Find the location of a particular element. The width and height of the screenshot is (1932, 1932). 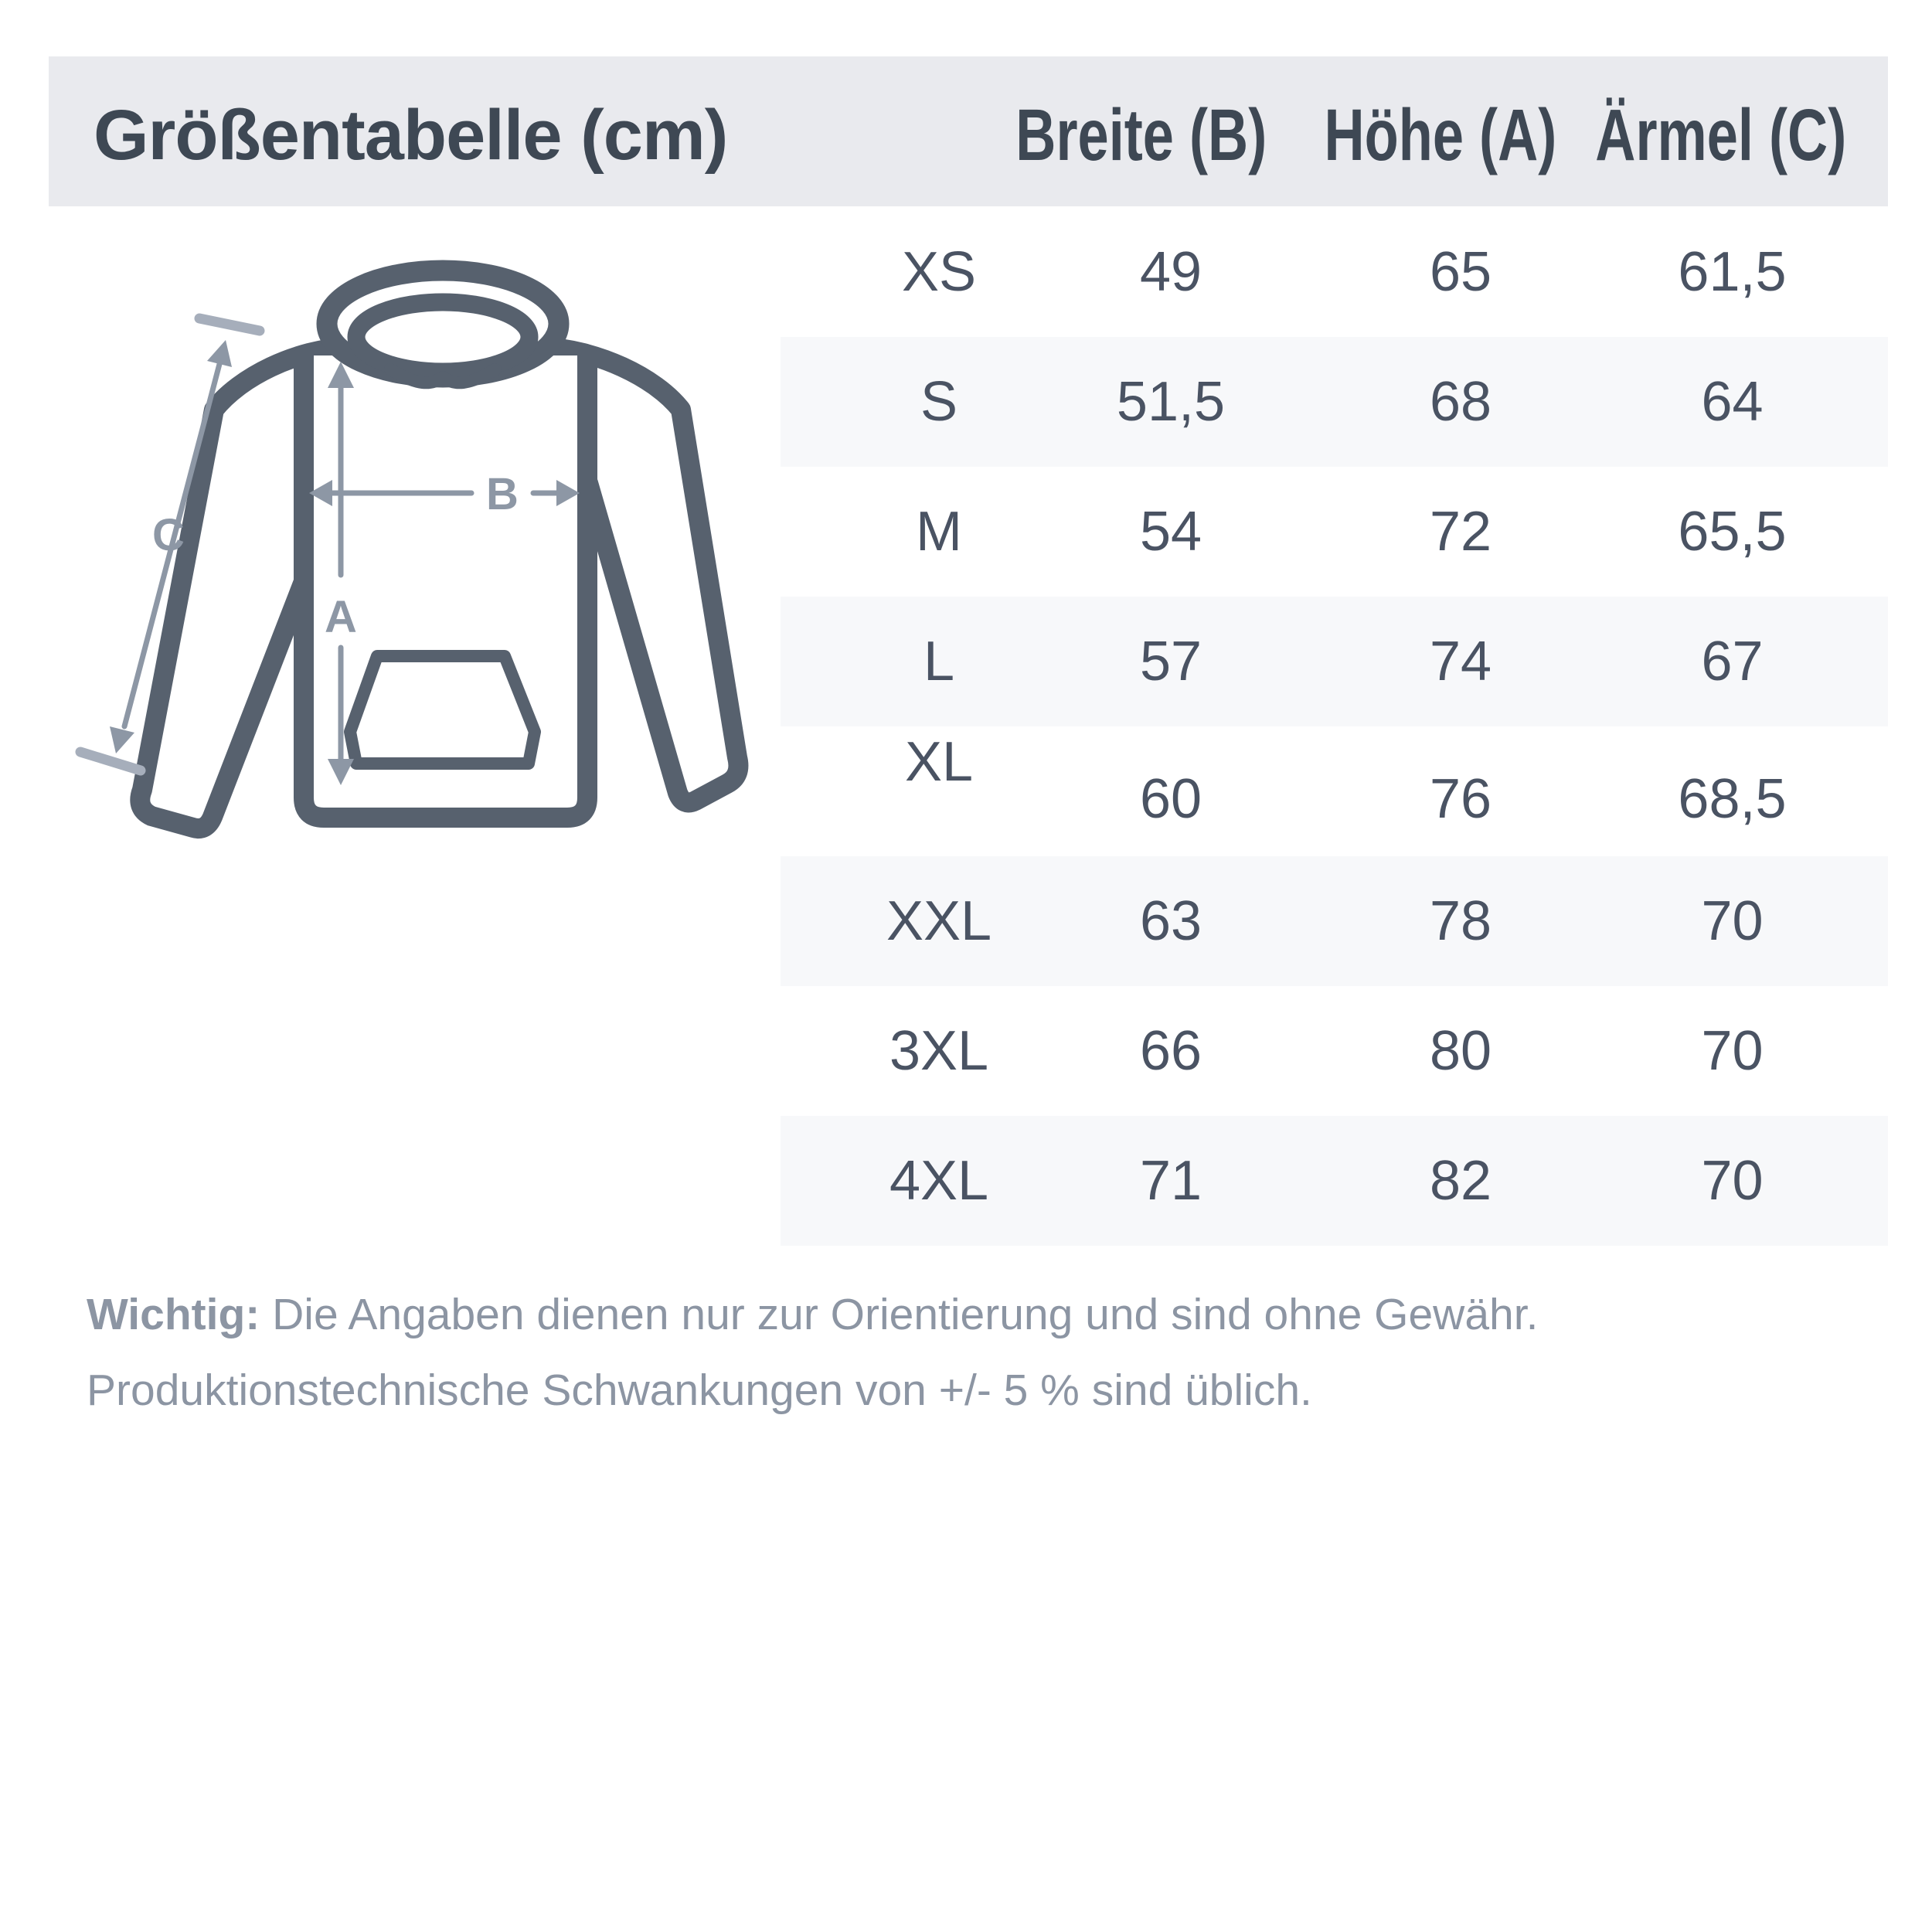

measure-arrow-c is located at coordinates (170, 545).